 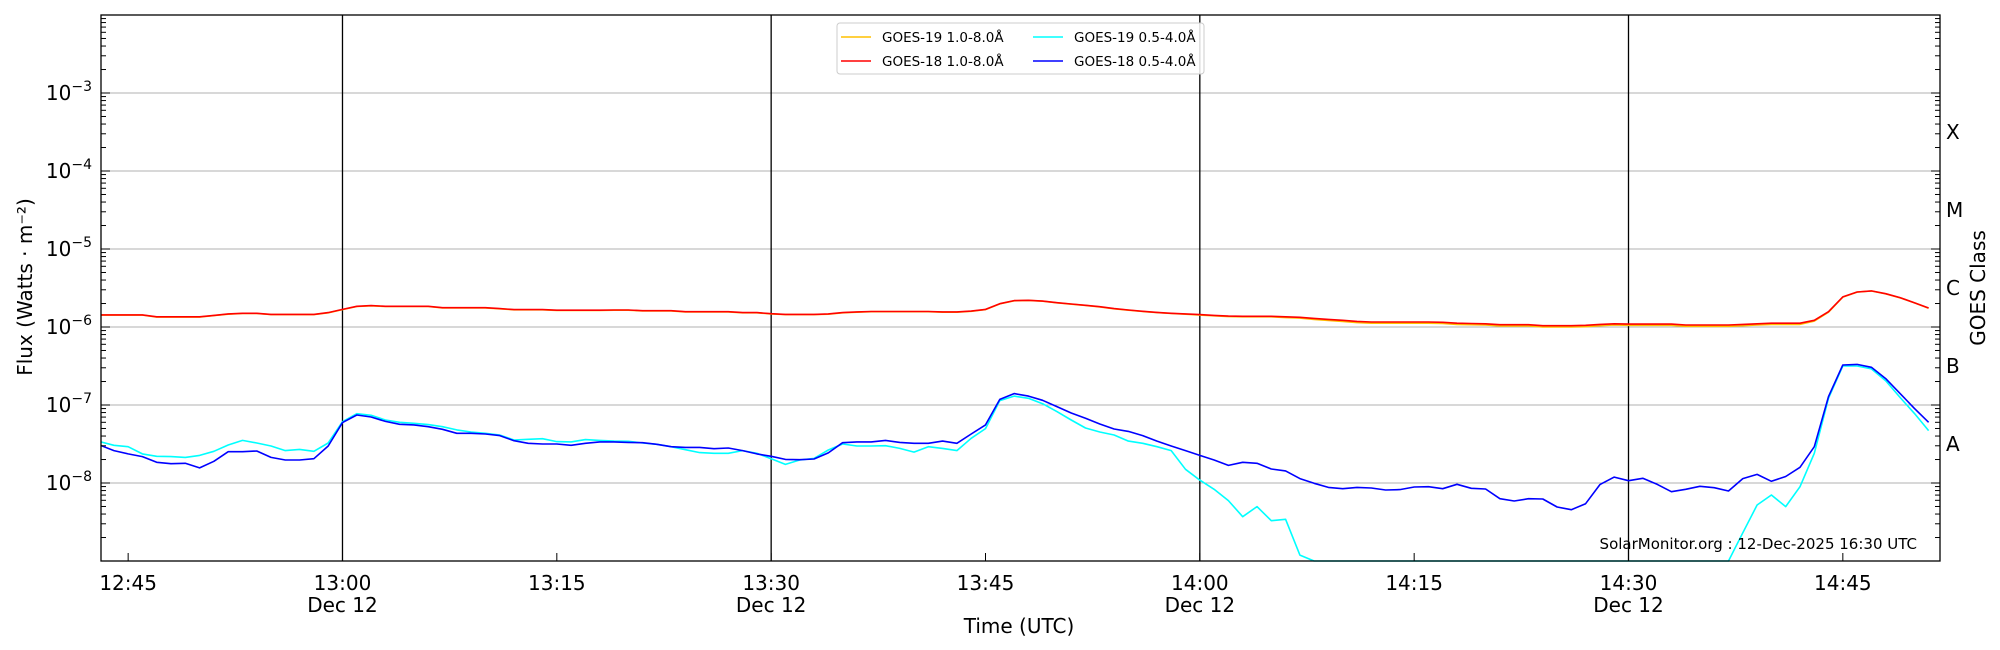 I want to click on x-tick-label: 14:30, so click(x=1629, y=583).